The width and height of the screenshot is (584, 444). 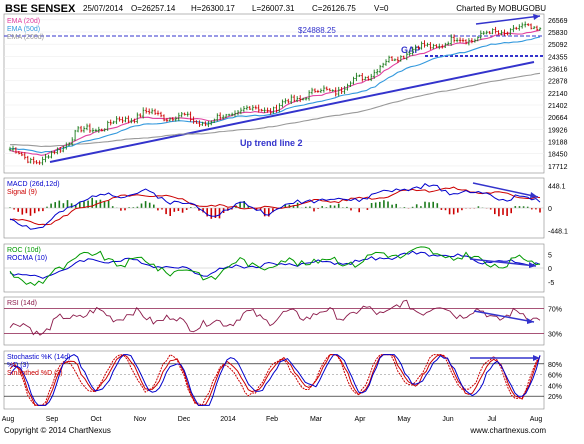 I want to click on symbol-label: BSE SENSEX, so click(x=40, y=9).